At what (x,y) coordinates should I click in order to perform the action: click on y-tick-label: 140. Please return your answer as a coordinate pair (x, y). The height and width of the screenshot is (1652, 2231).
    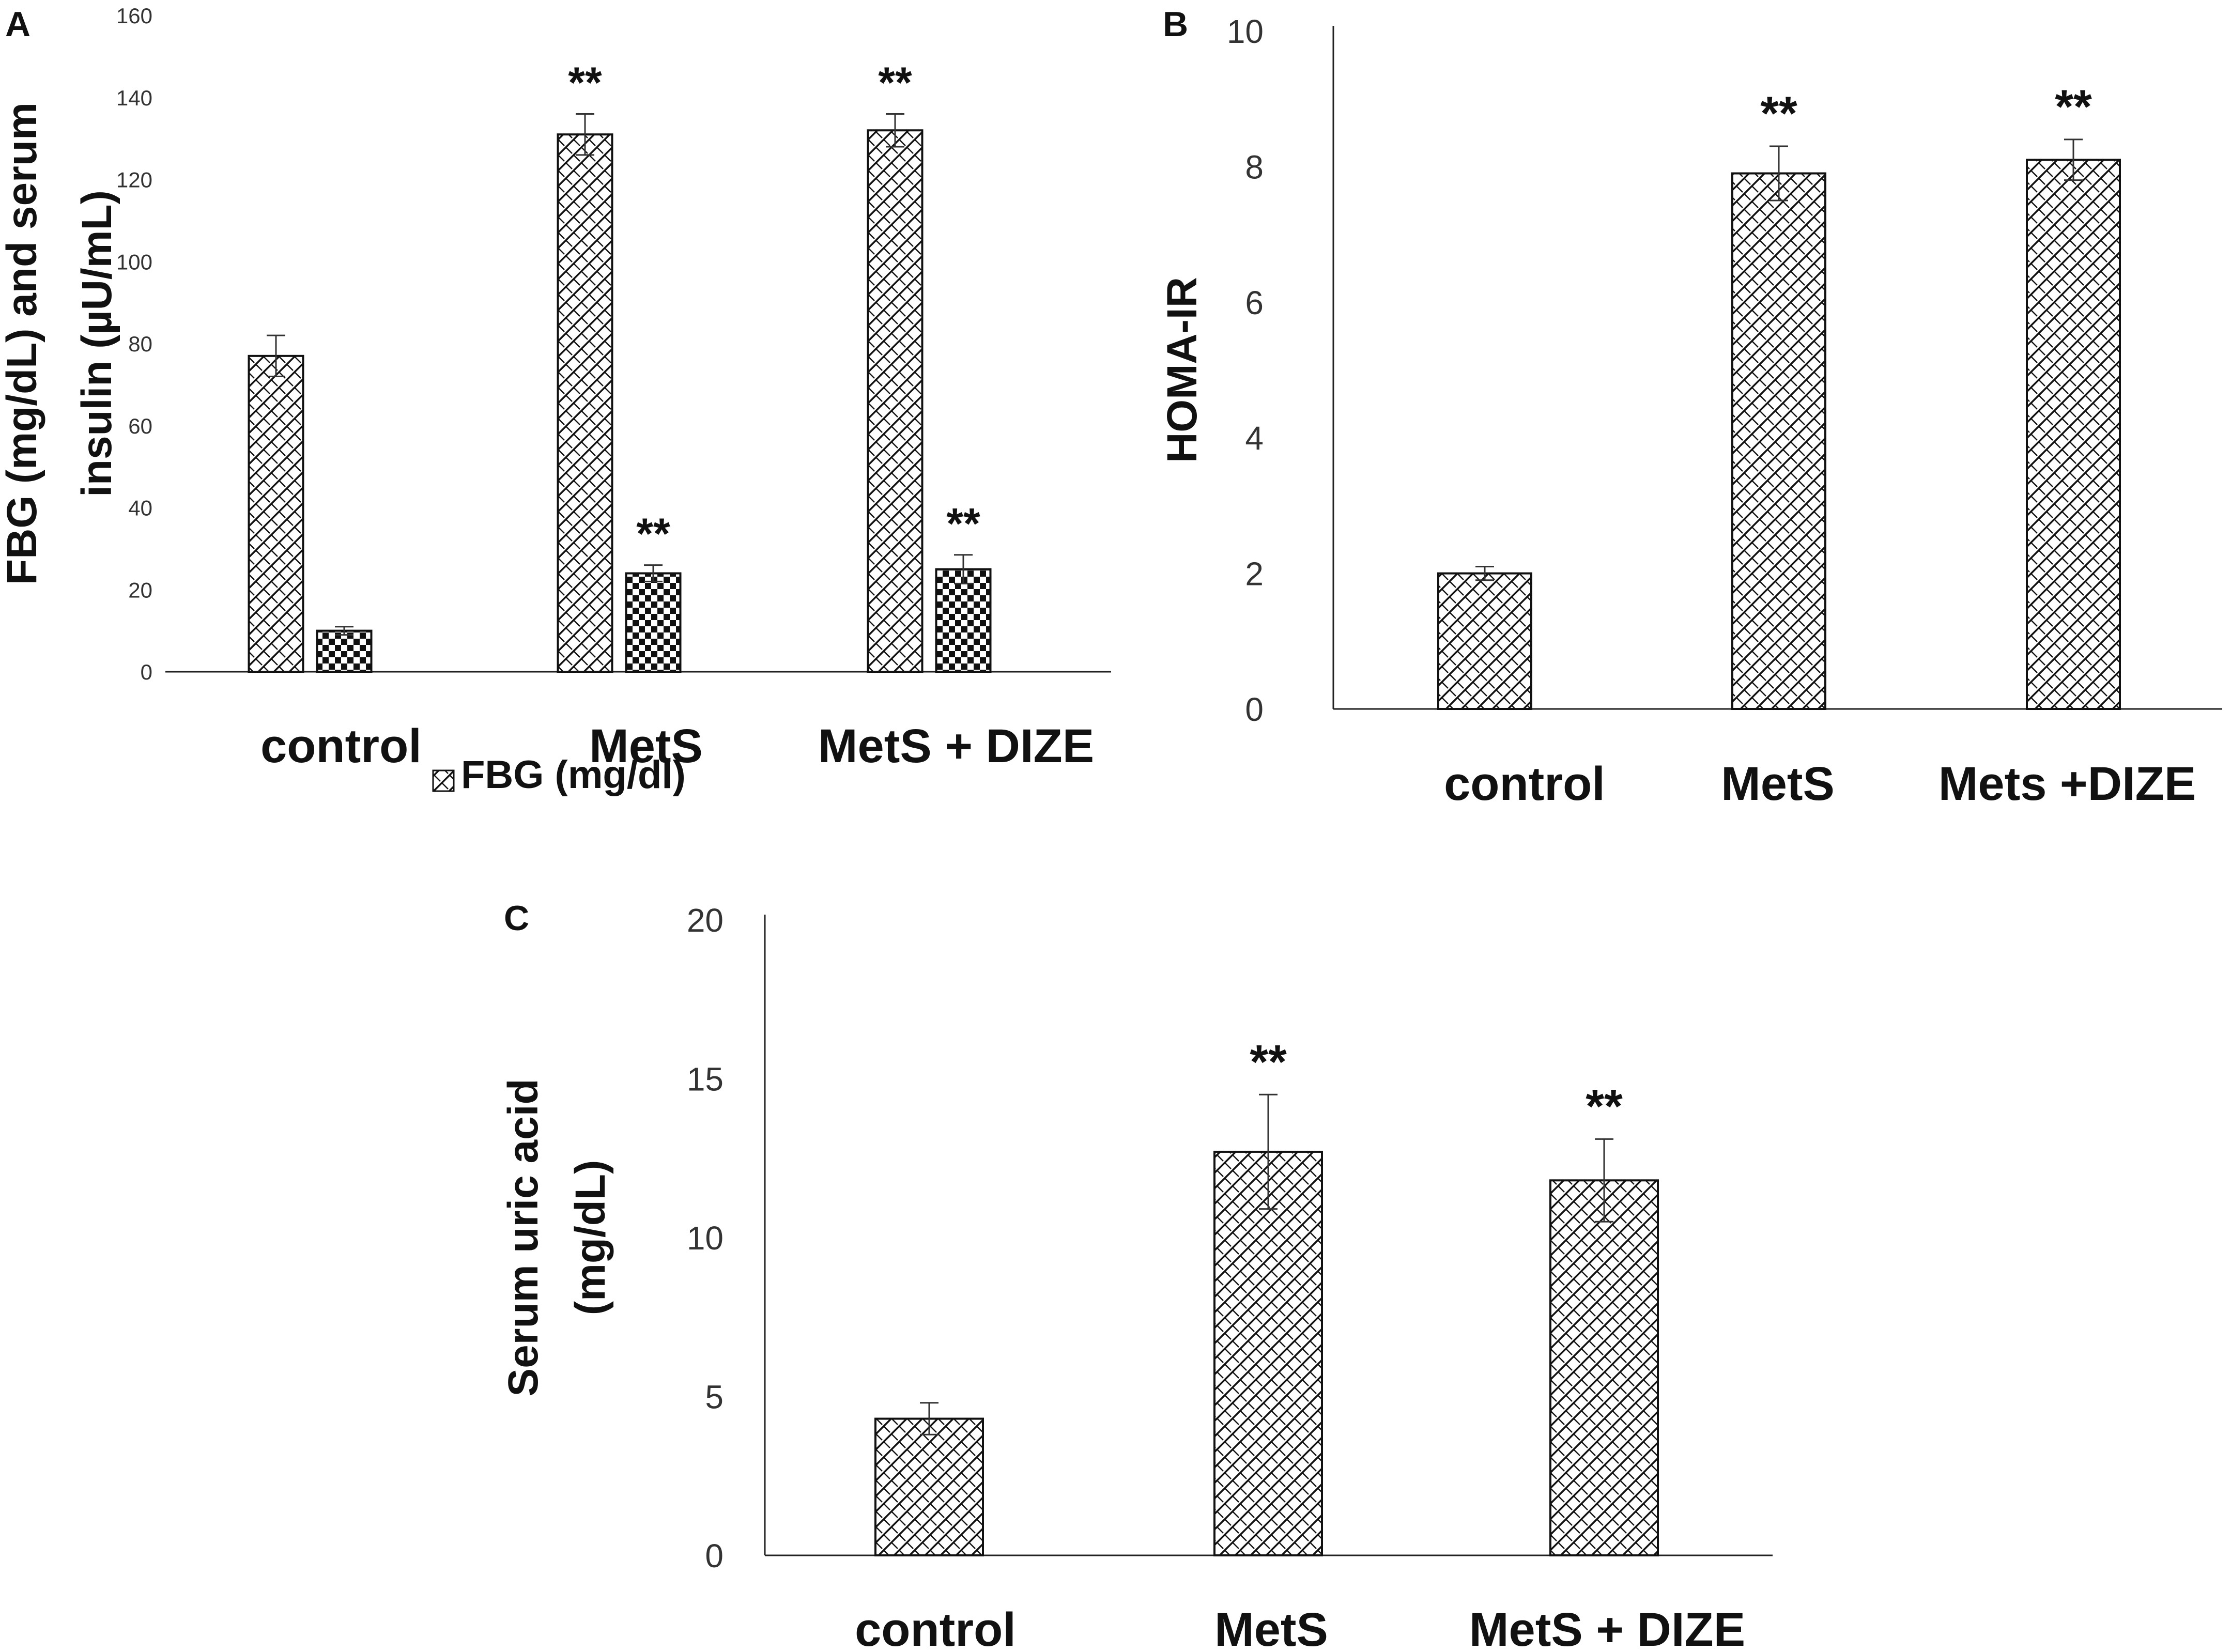
    Looking at the image, I should click on (134, 98).